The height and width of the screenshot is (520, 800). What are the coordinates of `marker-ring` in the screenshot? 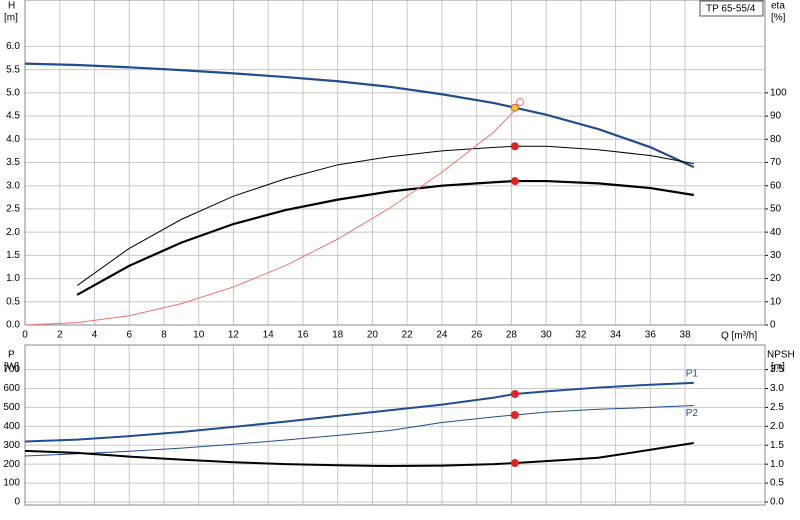 It's located at (520, 102).